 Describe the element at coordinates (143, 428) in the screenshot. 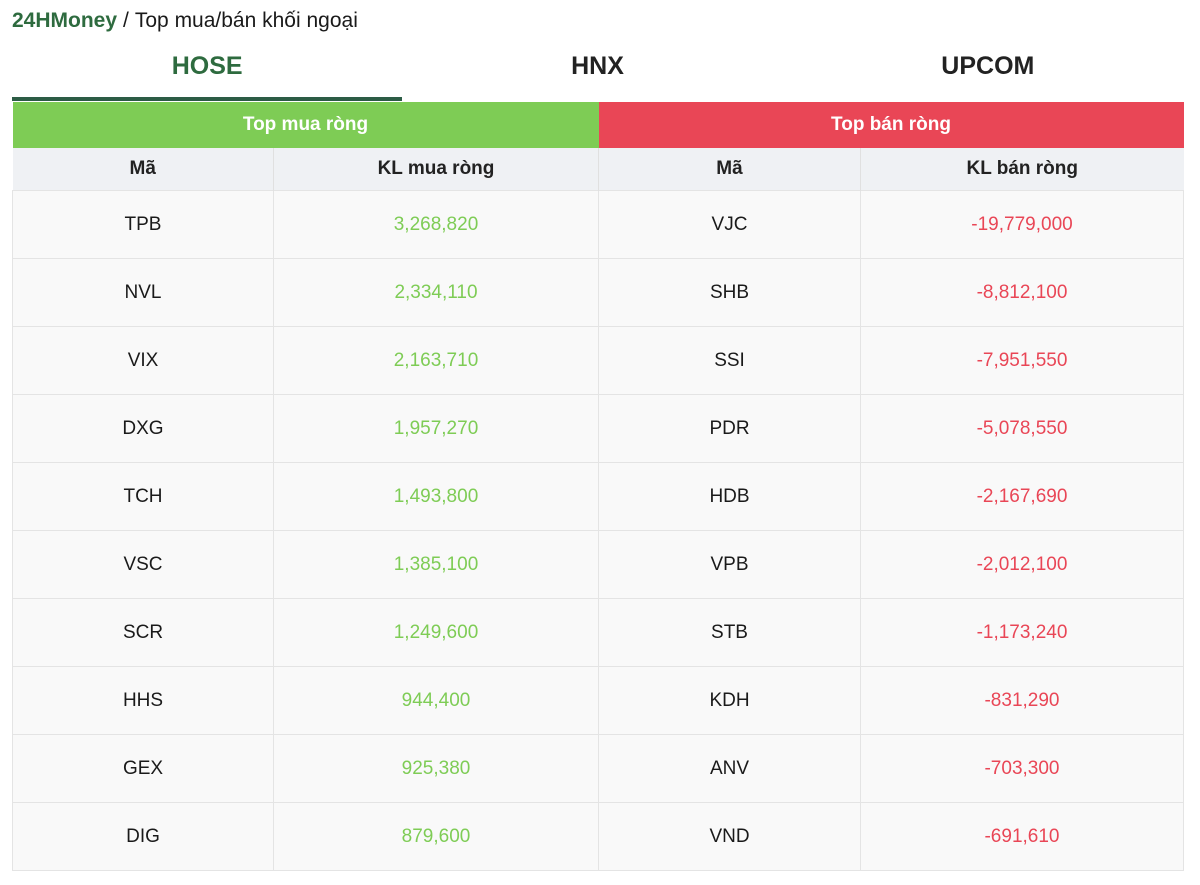

I see `buy-stock-code: DXG` at that location.